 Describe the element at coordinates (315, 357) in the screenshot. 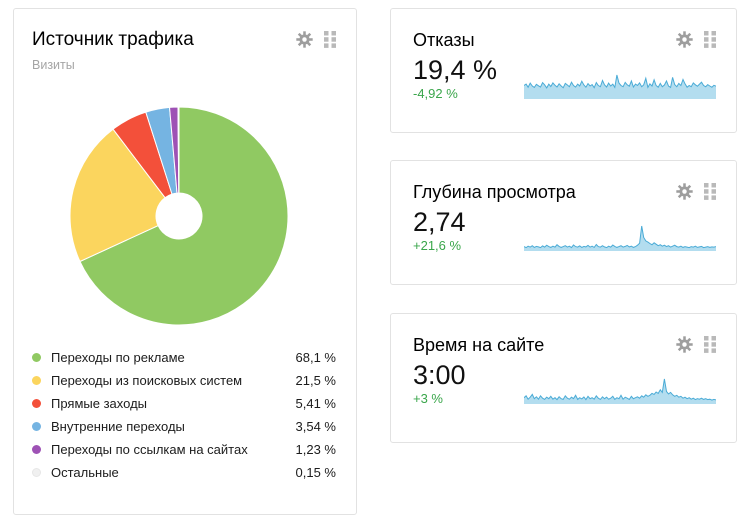

I see `legend-value: 68,1 %` at that location.